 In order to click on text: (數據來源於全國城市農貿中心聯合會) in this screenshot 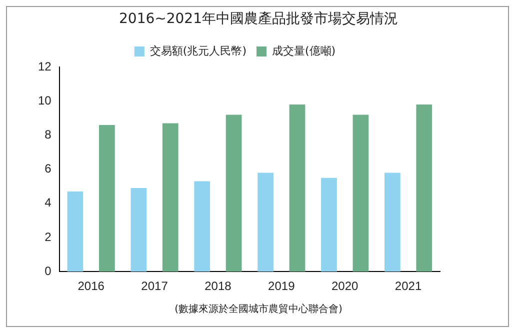, I will do `click(259, 309)`.